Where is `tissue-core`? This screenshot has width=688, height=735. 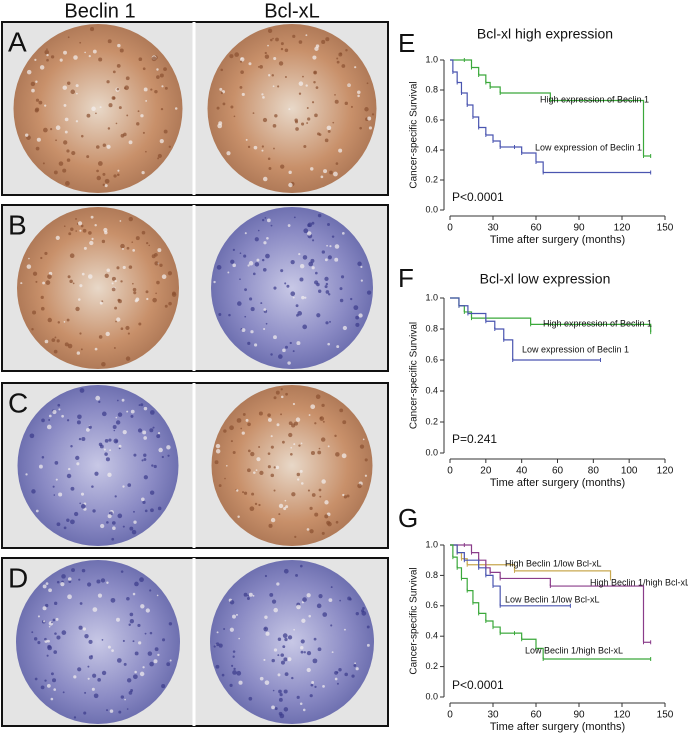 tissue-core is located at coordinates (98, 288).